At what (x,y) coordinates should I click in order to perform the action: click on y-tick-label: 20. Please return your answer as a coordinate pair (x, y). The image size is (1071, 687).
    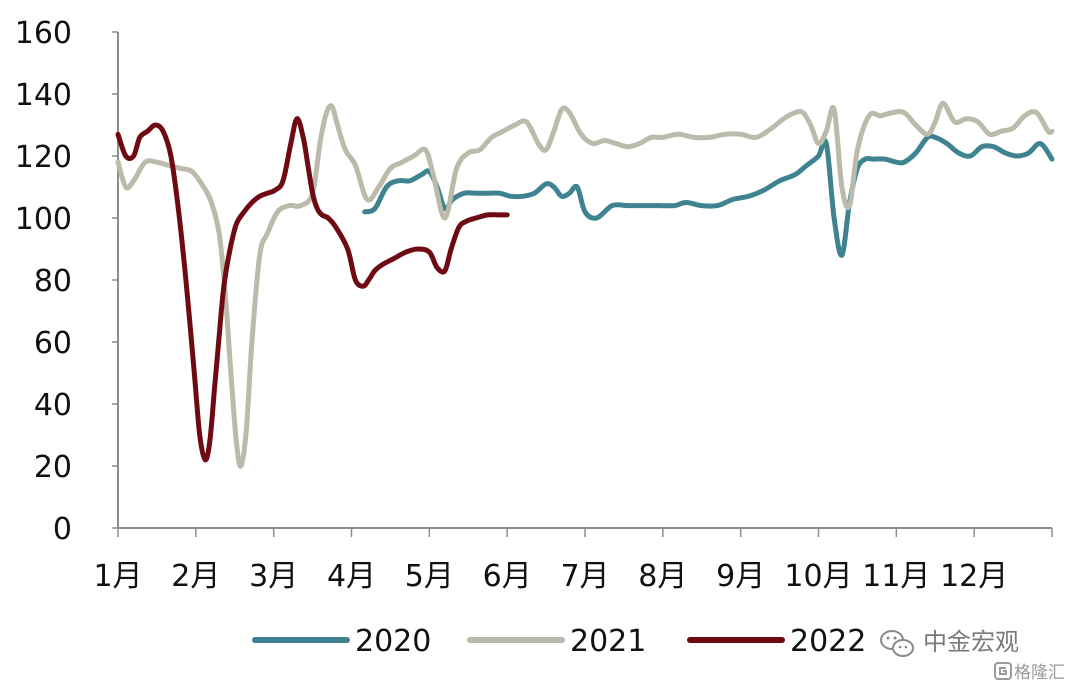
    Looking at the image, I should click on (53, 467).